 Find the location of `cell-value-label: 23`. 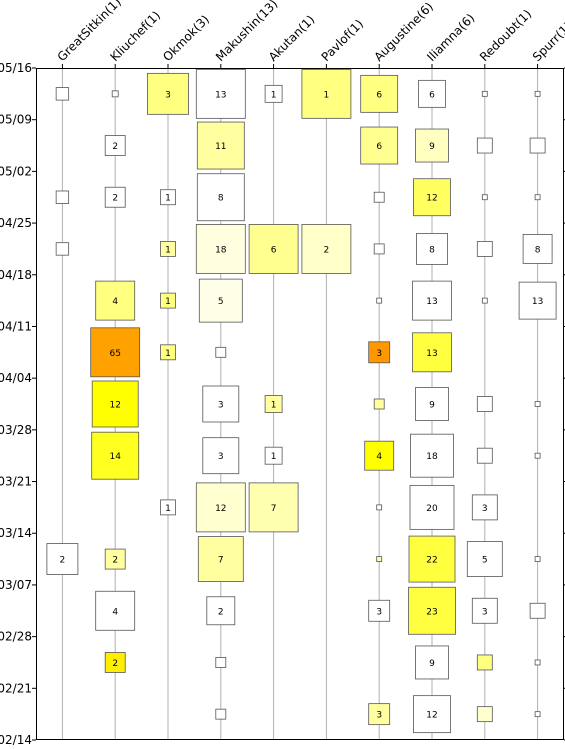

cell-value-label: 23 is located at coordinates (431, 612).